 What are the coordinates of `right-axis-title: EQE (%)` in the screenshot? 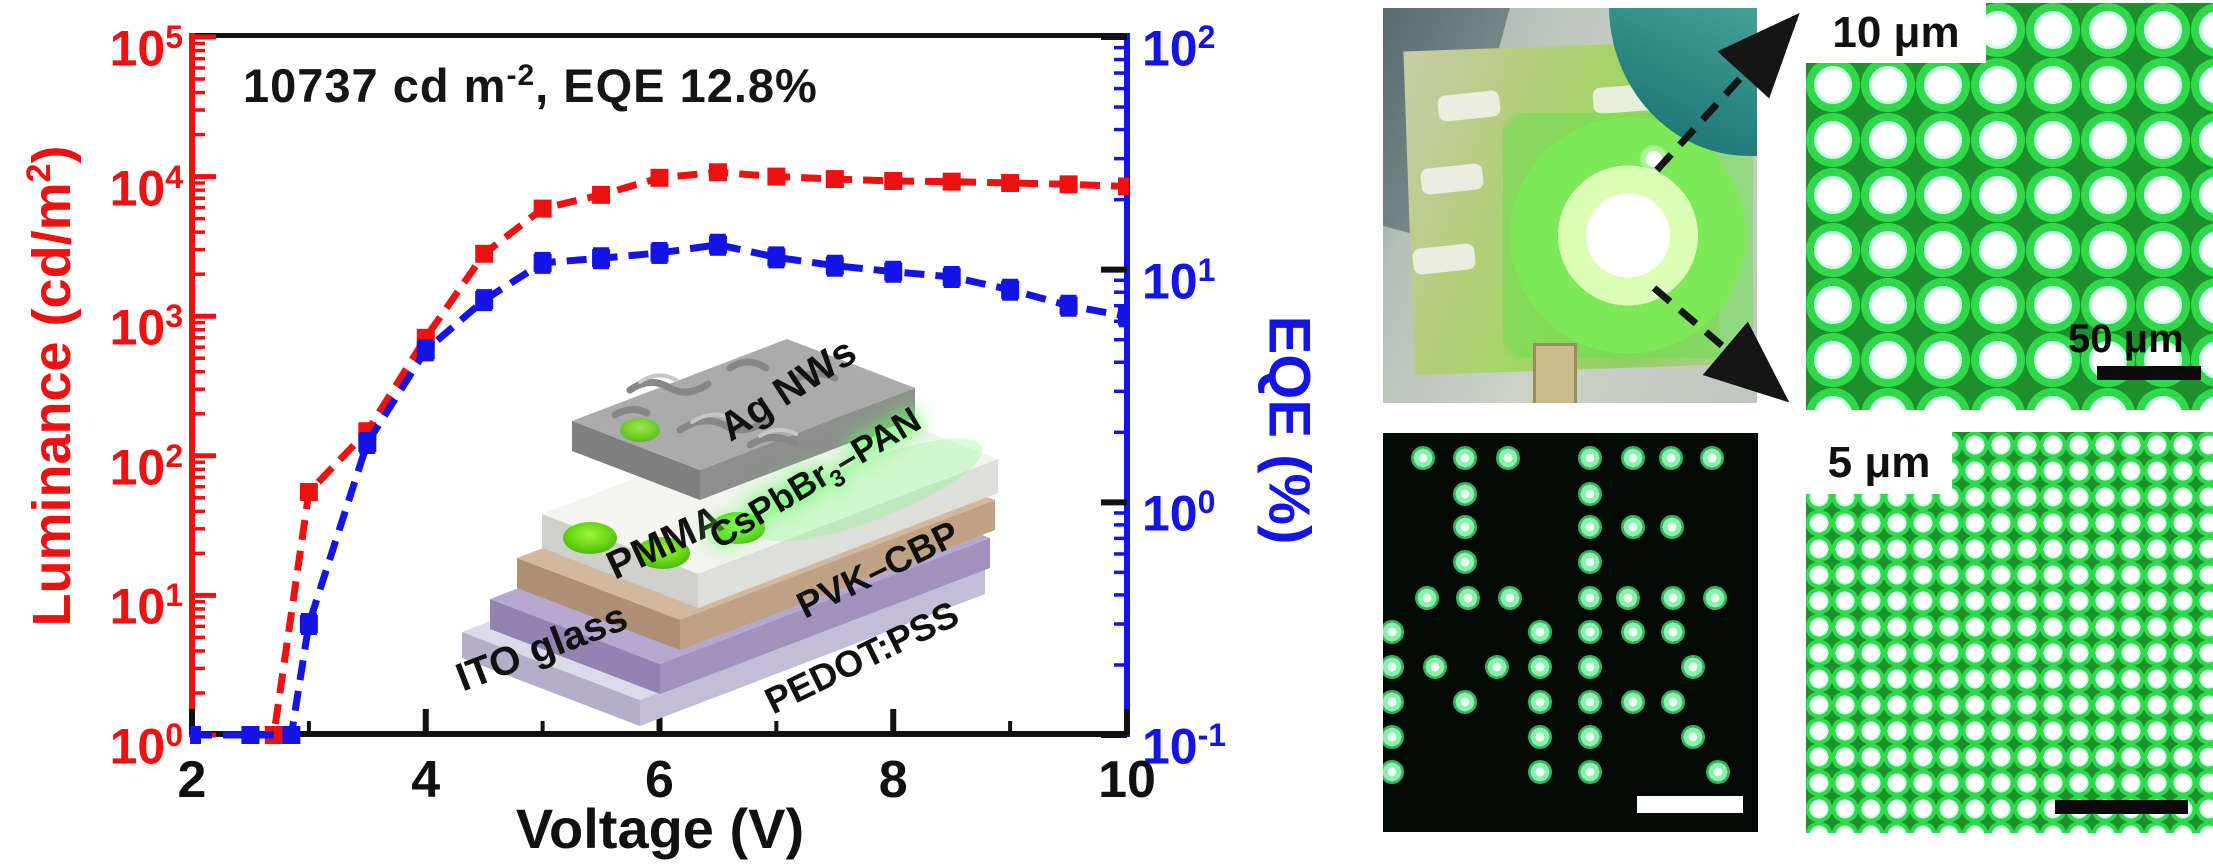 It's located at (1289, 430).